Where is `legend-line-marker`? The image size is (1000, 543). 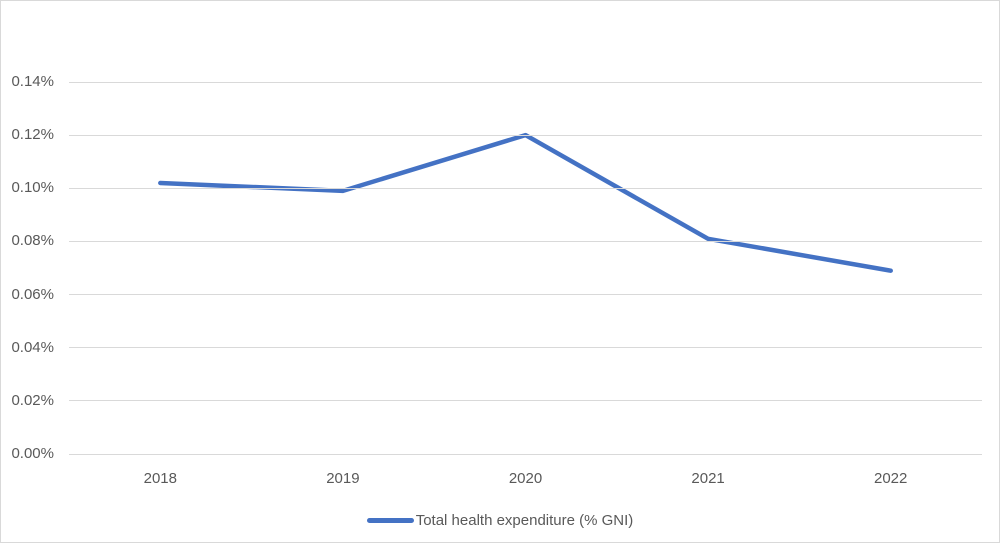 legend-line-marker is located at coordinates (390, 520).